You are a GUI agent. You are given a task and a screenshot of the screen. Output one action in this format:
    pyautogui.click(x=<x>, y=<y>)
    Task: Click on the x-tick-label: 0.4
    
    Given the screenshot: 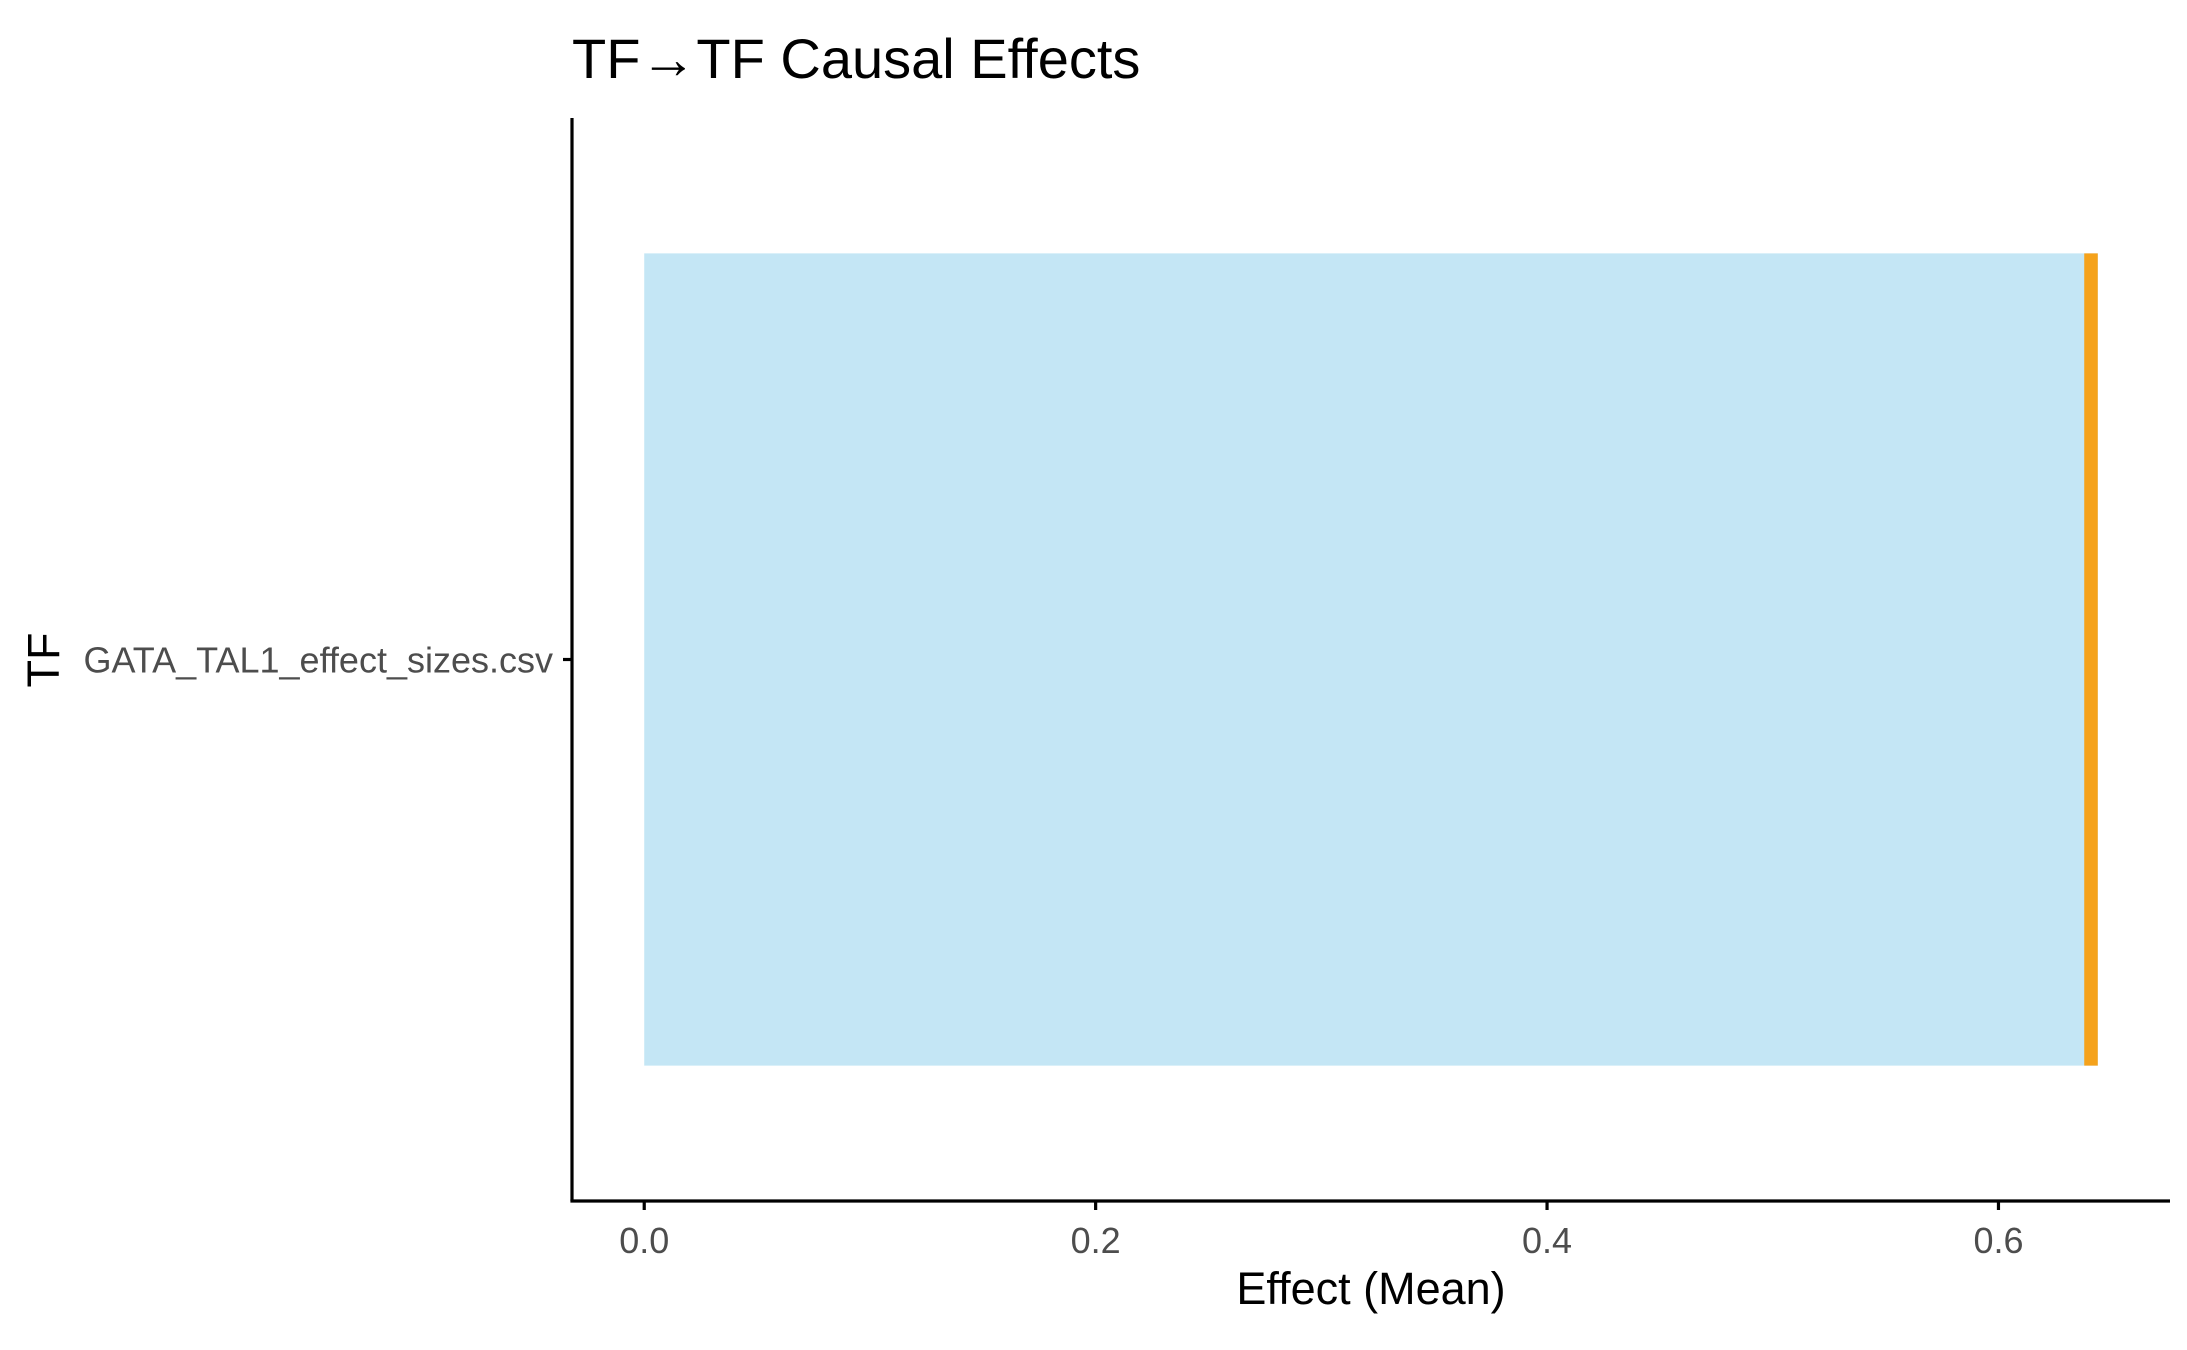 What is the action you would take?
    pyautogui.click(x=1547, y=1240)
    